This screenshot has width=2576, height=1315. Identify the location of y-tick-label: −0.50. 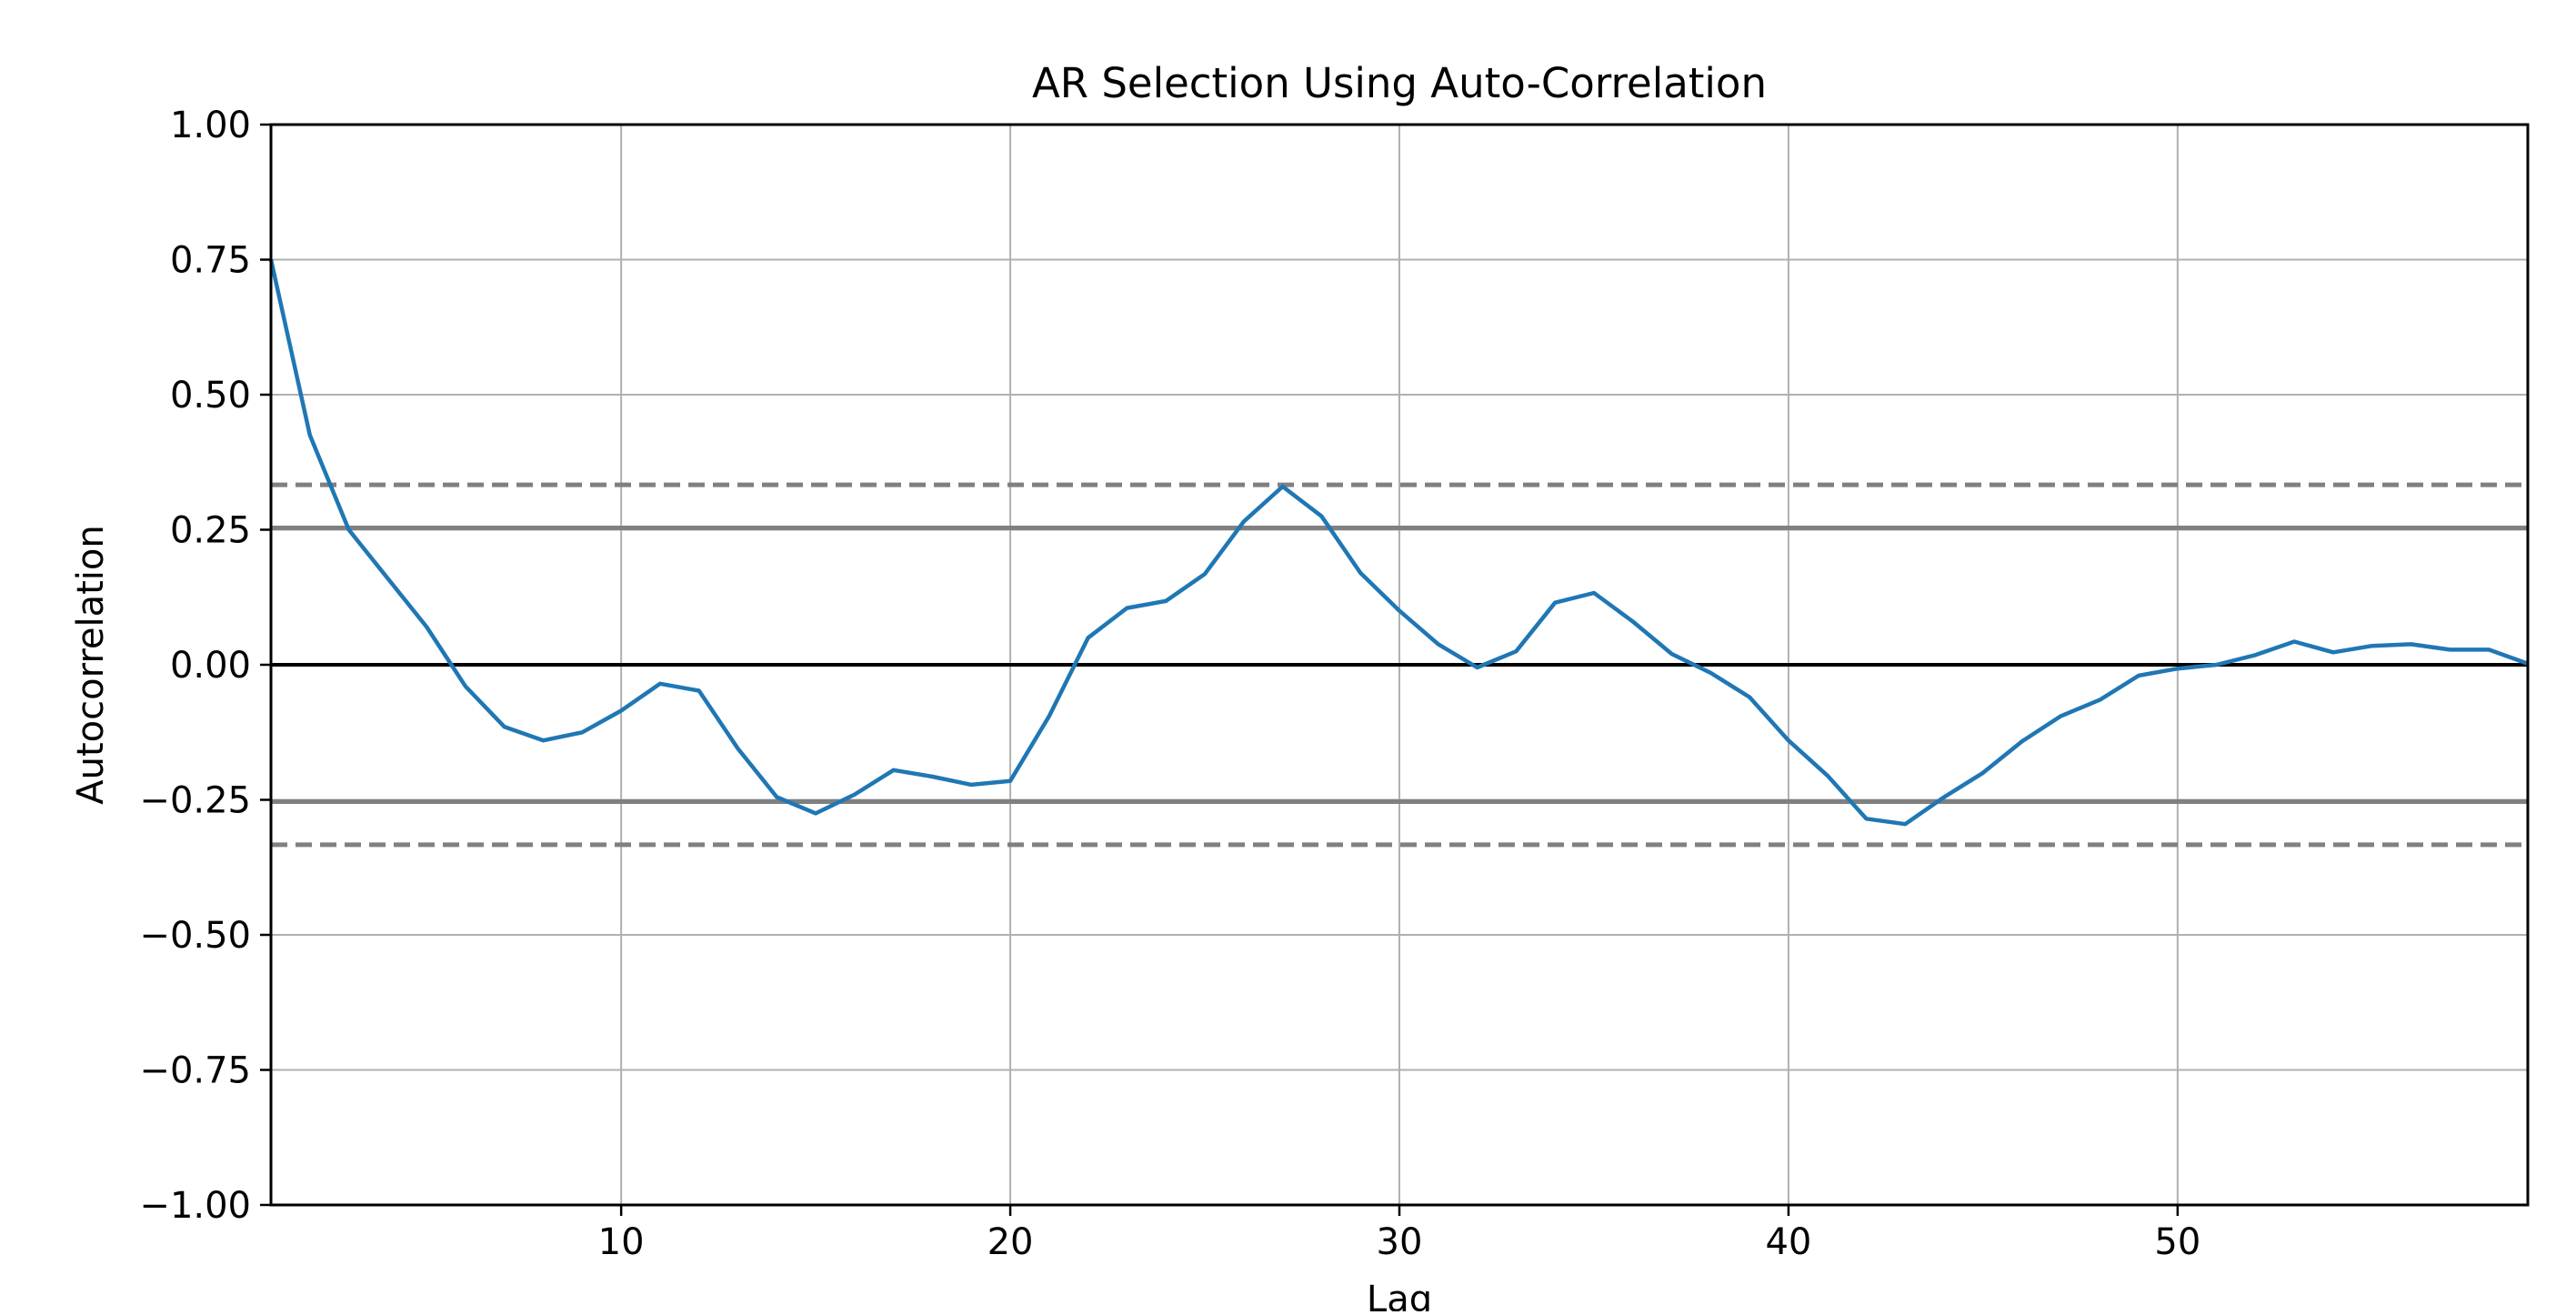
(195, 936).